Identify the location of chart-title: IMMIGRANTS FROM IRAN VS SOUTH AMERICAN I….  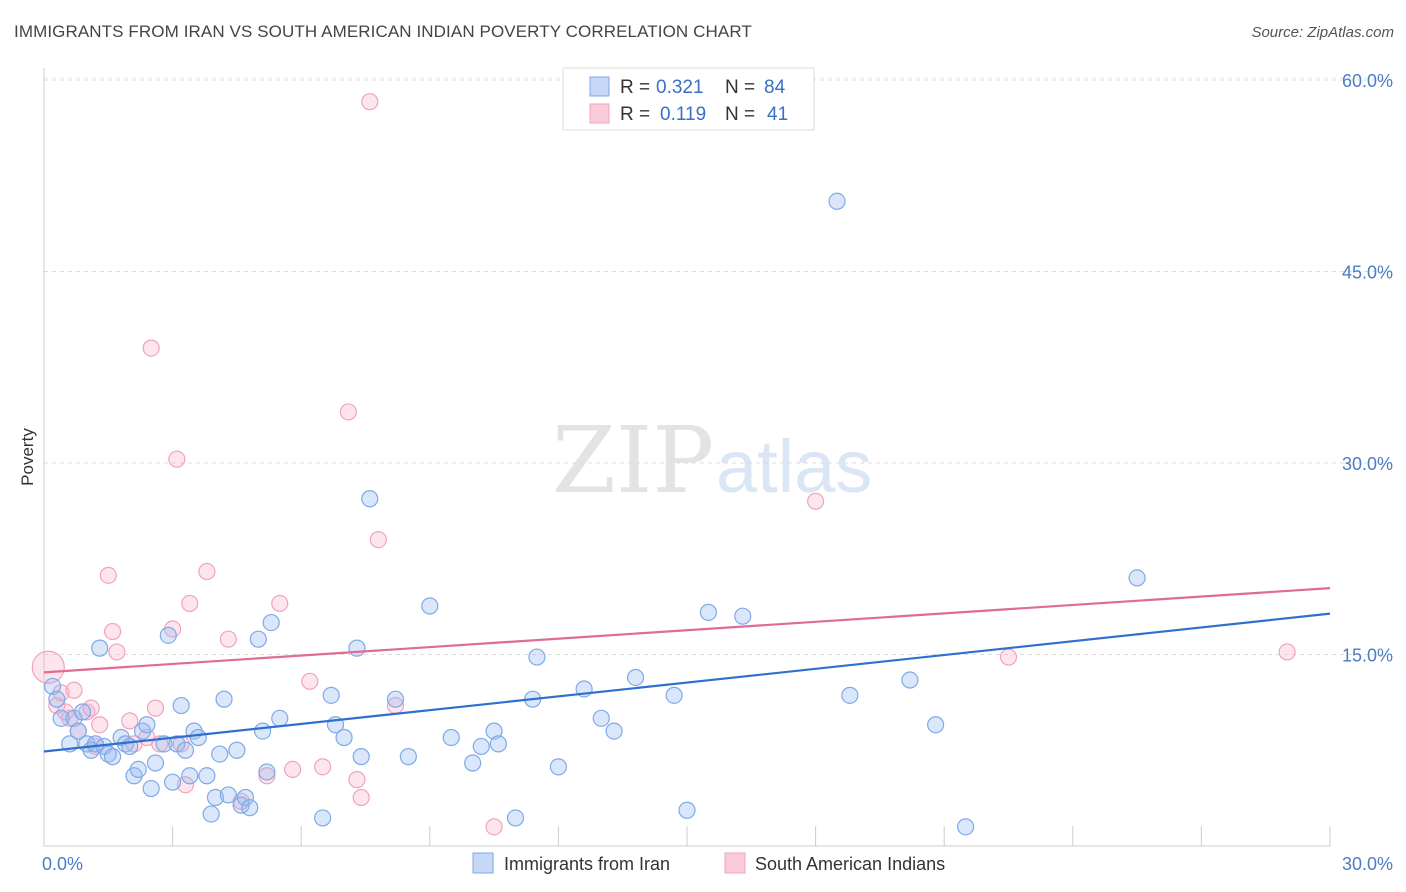
(383, 31).